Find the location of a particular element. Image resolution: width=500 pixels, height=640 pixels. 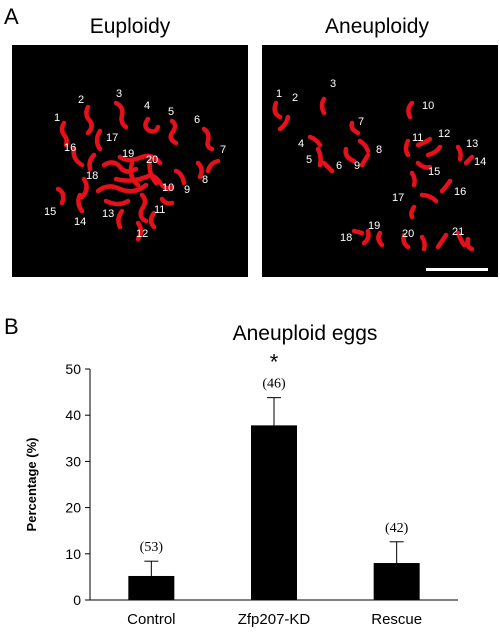

y-tick-label-20: 20 is located at coordinates (73, 508).